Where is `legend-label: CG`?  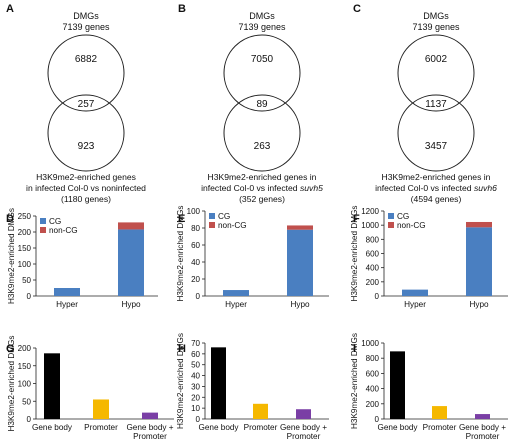
legend-label: CG is located at coordinates (224, 216).